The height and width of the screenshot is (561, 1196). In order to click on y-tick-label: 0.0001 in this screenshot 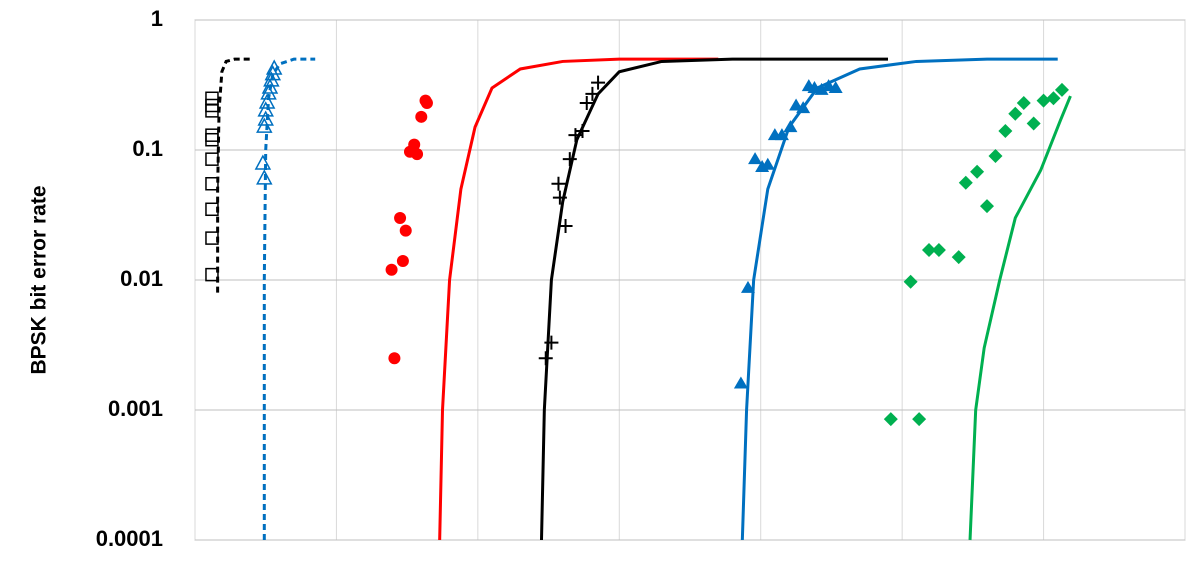, I will do `click(129, 538)`.